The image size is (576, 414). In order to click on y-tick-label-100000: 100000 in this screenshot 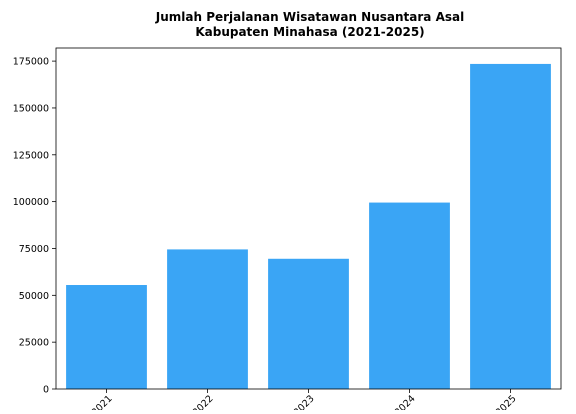, I will do `click(31, 202)`.